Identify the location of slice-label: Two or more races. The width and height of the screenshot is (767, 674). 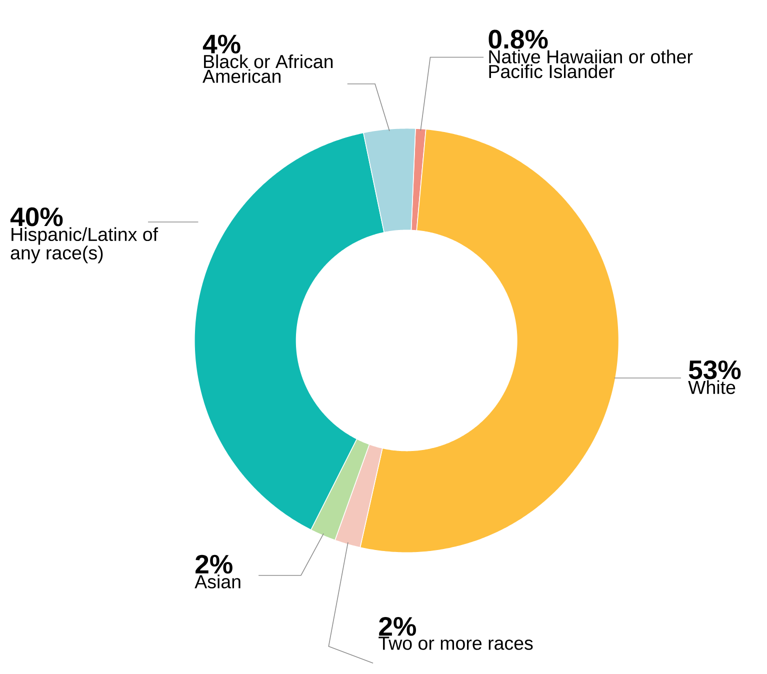
(455, 643).